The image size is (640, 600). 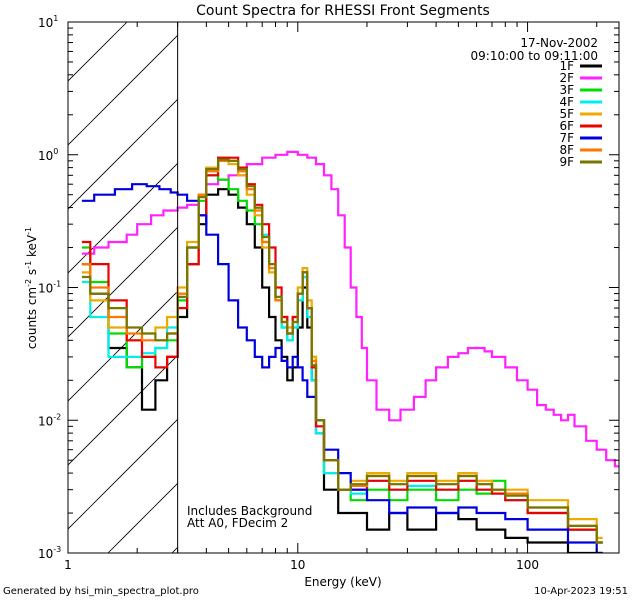 I want to click on legend-label-4F: 4F, so click(x=566, y=102).